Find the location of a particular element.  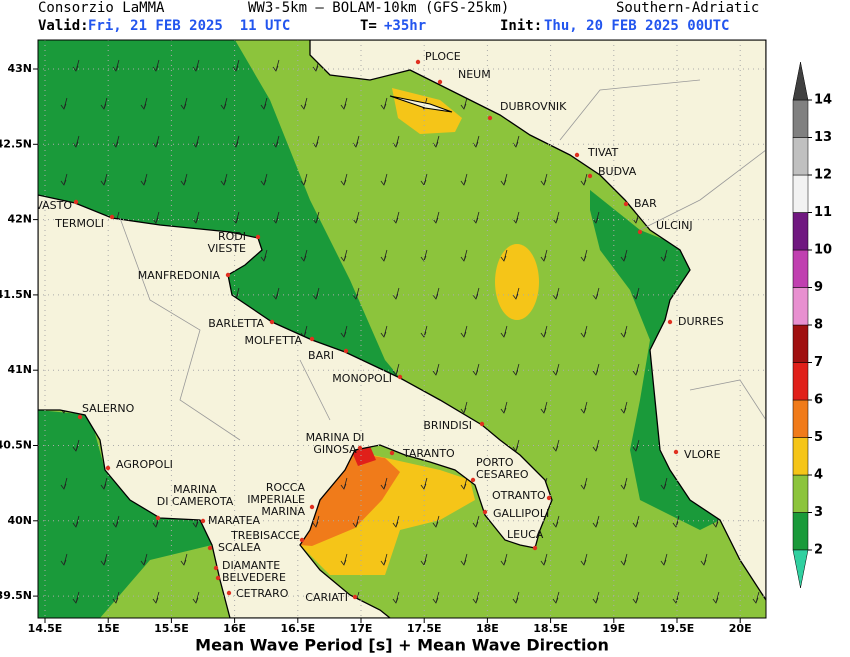

city-label: MARATEA is located at coordinates (234, 520).